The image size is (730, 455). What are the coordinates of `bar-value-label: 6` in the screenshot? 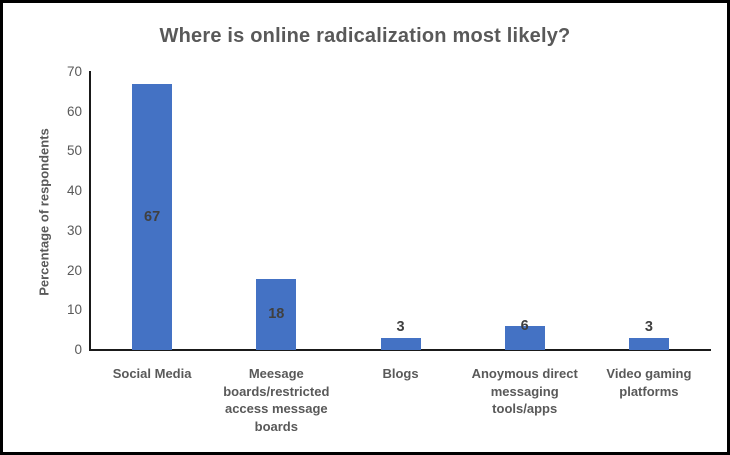 It's located at (524, 326).